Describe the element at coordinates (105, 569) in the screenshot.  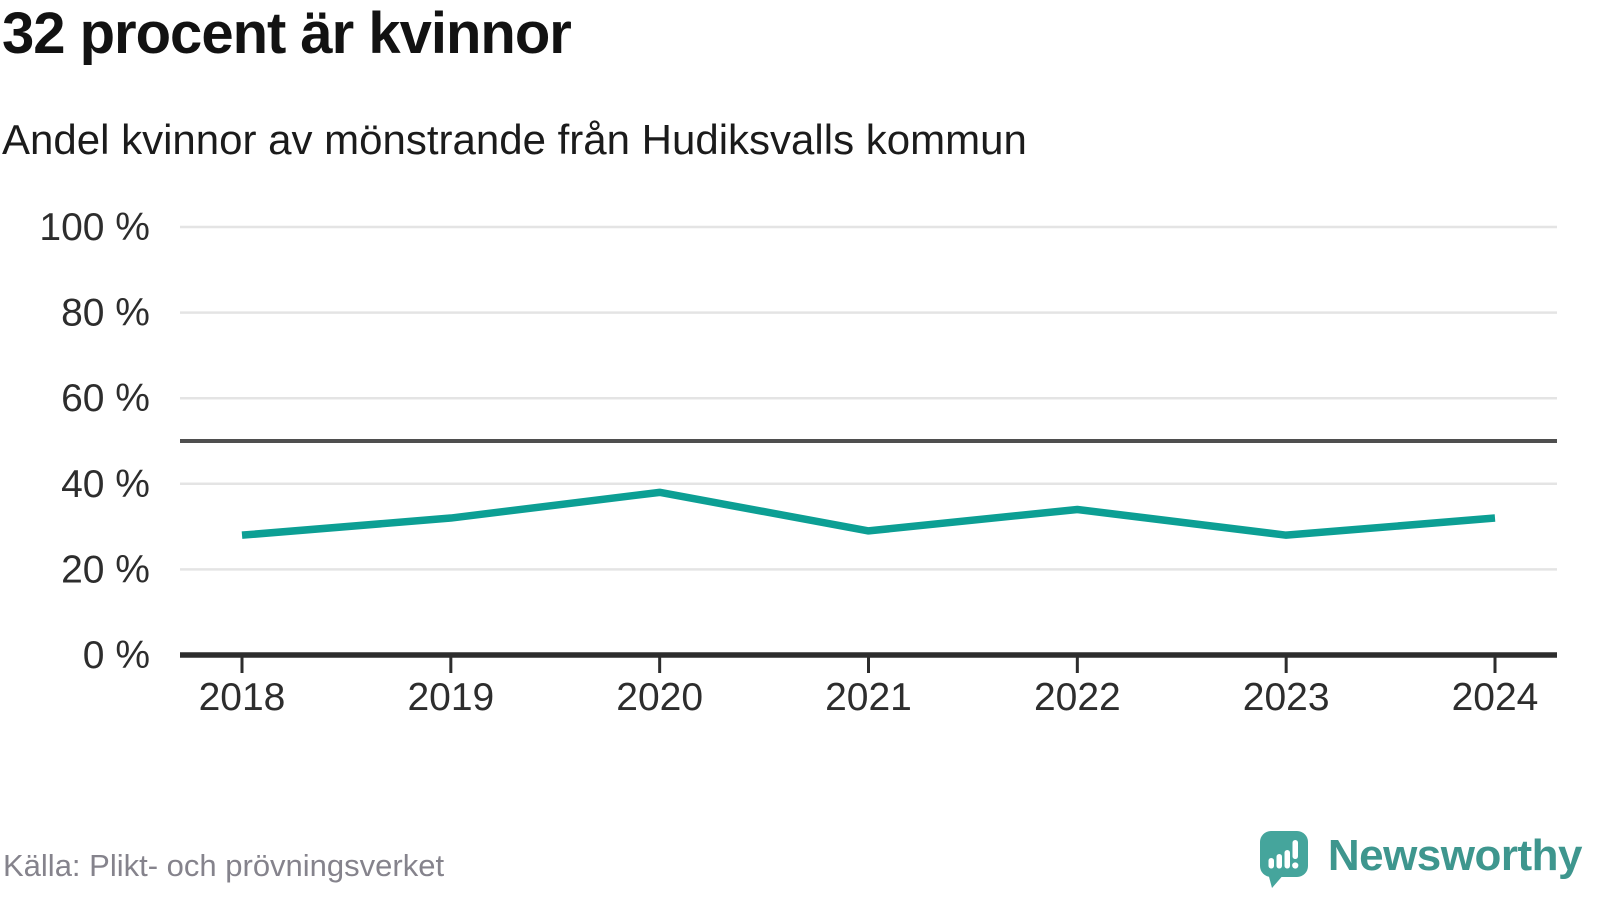
I see `y-tick-label: 20 %` at that location.